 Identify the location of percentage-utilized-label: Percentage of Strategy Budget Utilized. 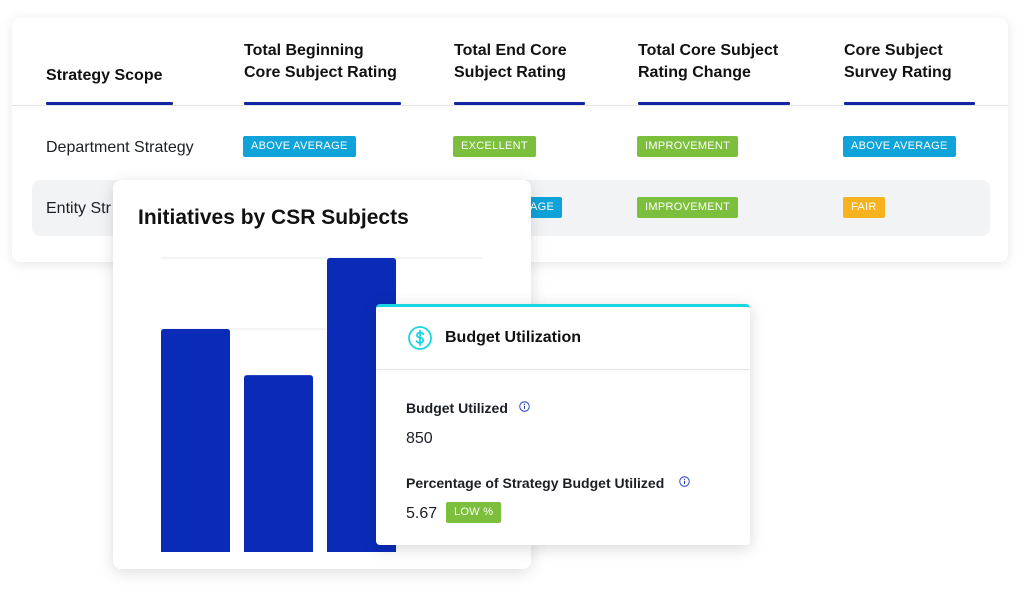
(535, 483).